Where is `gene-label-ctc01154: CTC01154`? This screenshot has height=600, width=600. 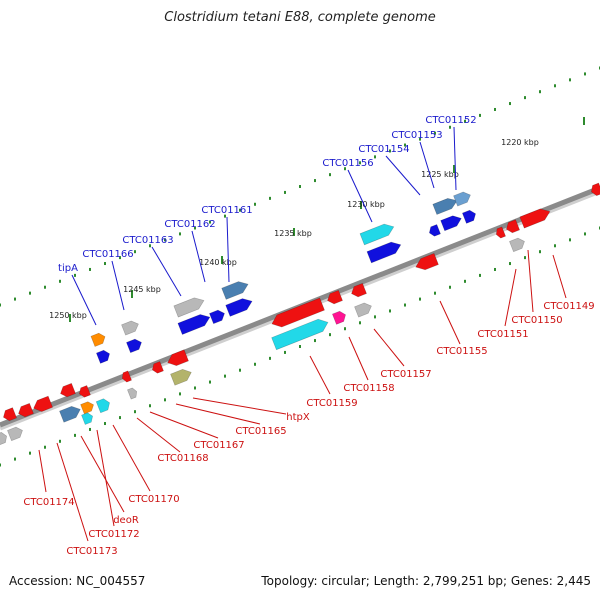
gene-label-ctc01154: CTC01154 is located at coordinates (383, 149).